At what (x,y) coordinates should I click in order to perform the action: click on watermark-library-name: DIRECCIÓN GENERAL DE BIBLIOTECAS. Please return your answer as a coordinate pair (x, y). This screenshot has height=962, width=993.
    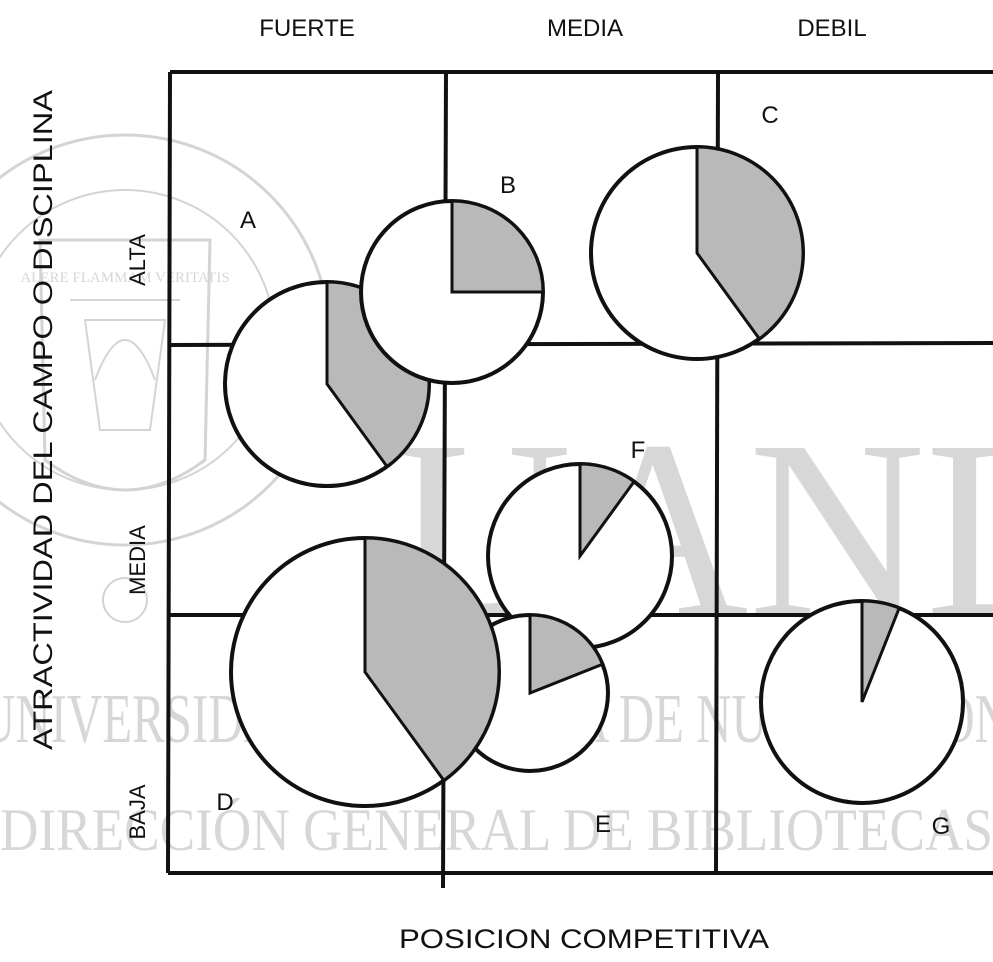
    Looking at the image, I should click on (496, 830).